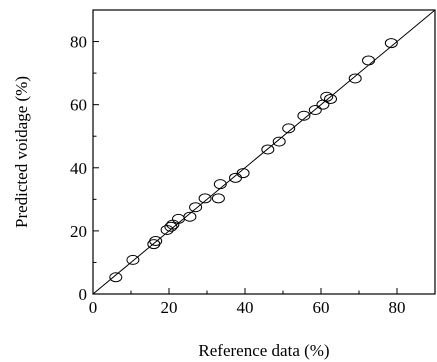 This screenshot has width=437, height=362. I want to click on x-tick-label: 0, so click(93, 307).